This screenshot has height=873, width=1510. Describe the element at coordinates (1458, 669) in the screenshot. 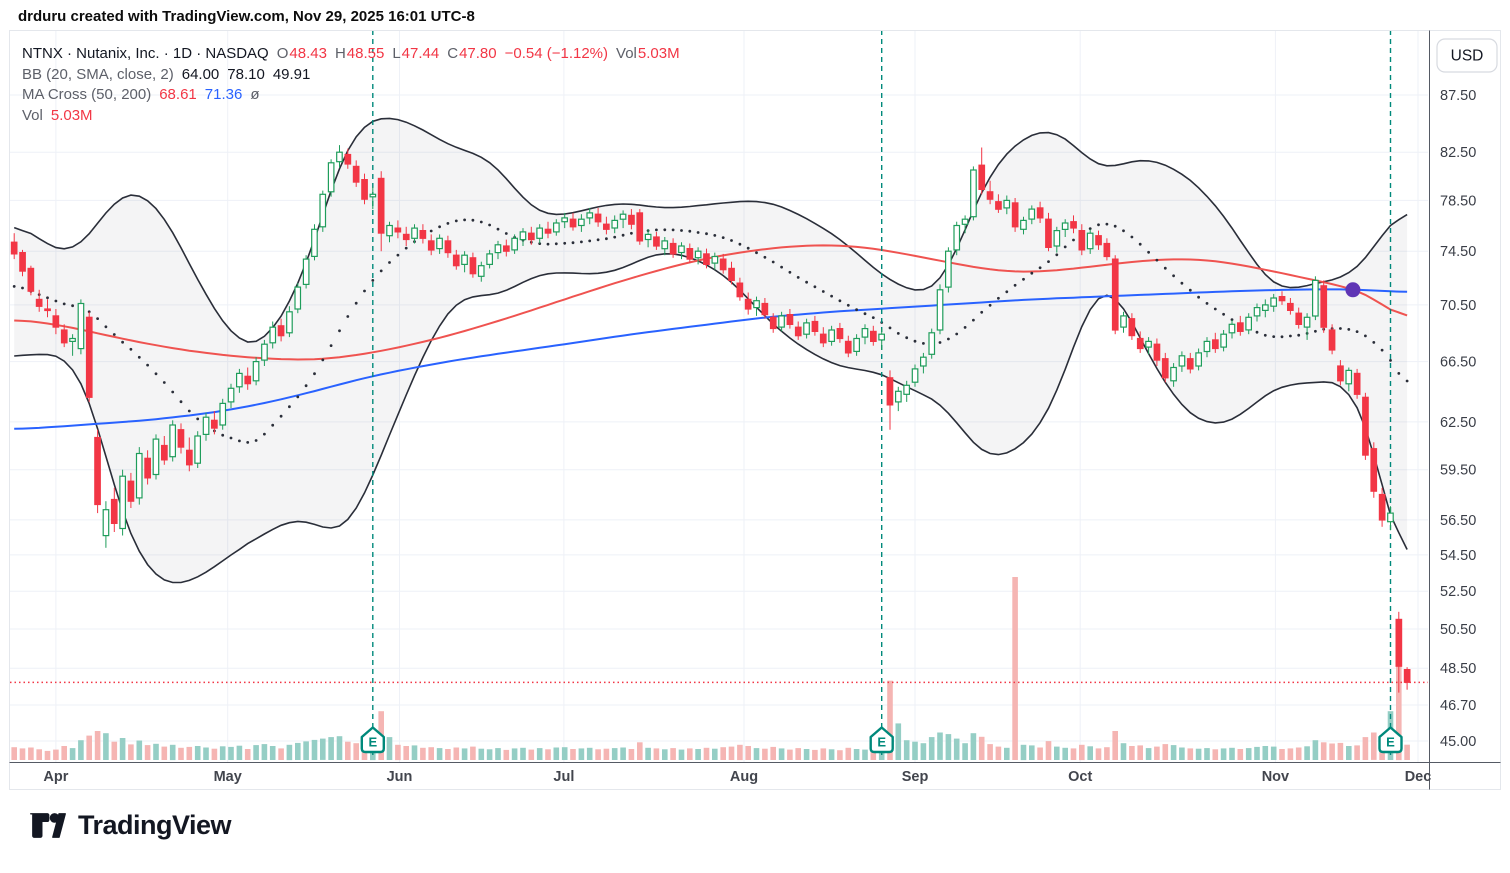

I see `price-tick-label: 48.50` at that location.